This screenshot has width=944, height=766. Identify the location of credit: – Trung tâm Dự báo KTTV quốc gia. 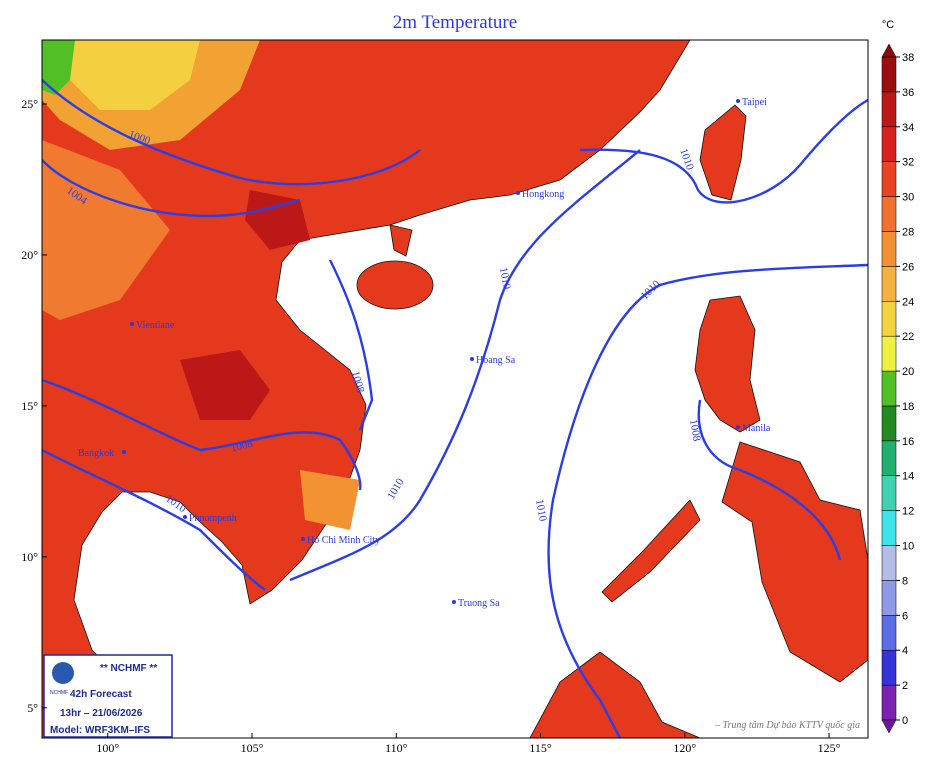
(787, 725).